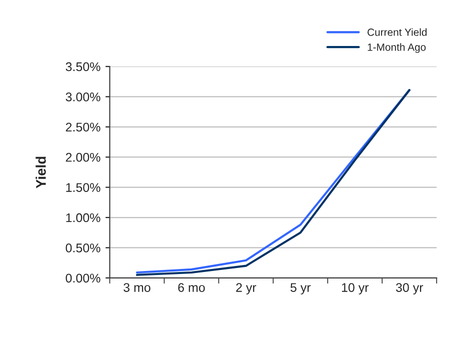  I want to click on x-tick-label: 2 yr, so click(246, 288).